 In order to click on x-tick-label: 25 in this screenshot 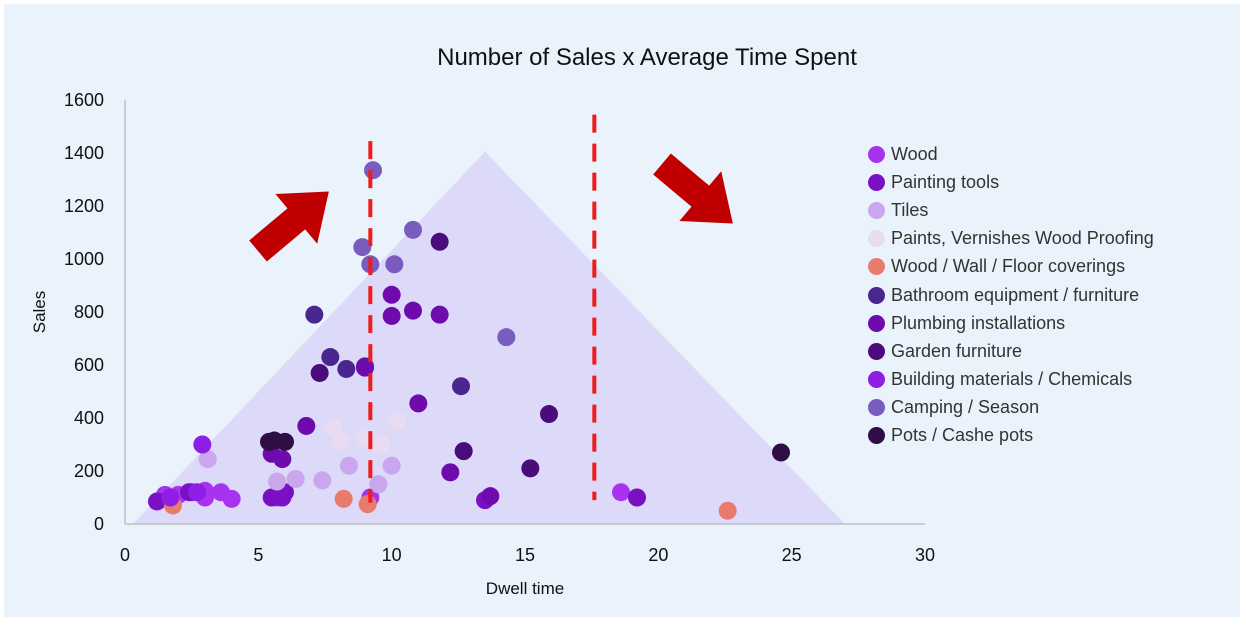, I will do `click(792, 555)`.